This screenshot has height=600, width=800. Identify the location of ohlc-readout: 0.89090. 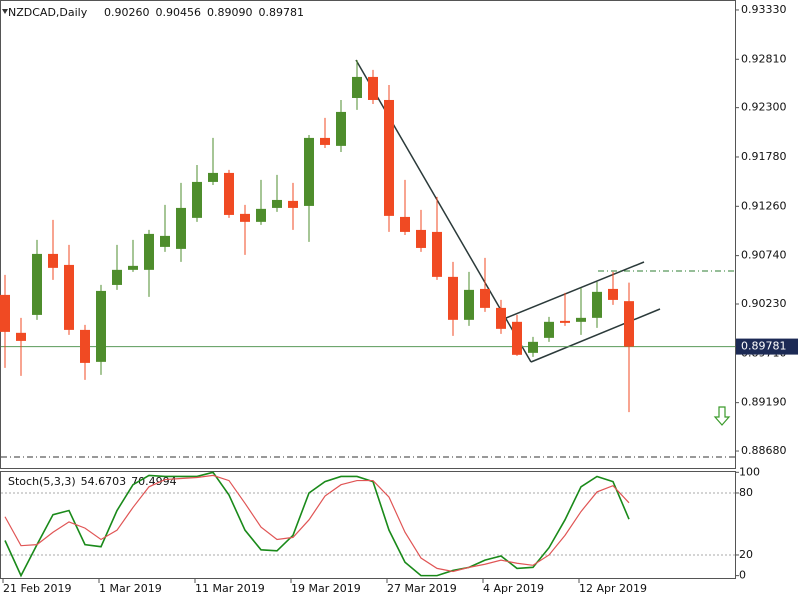
(230, 12).